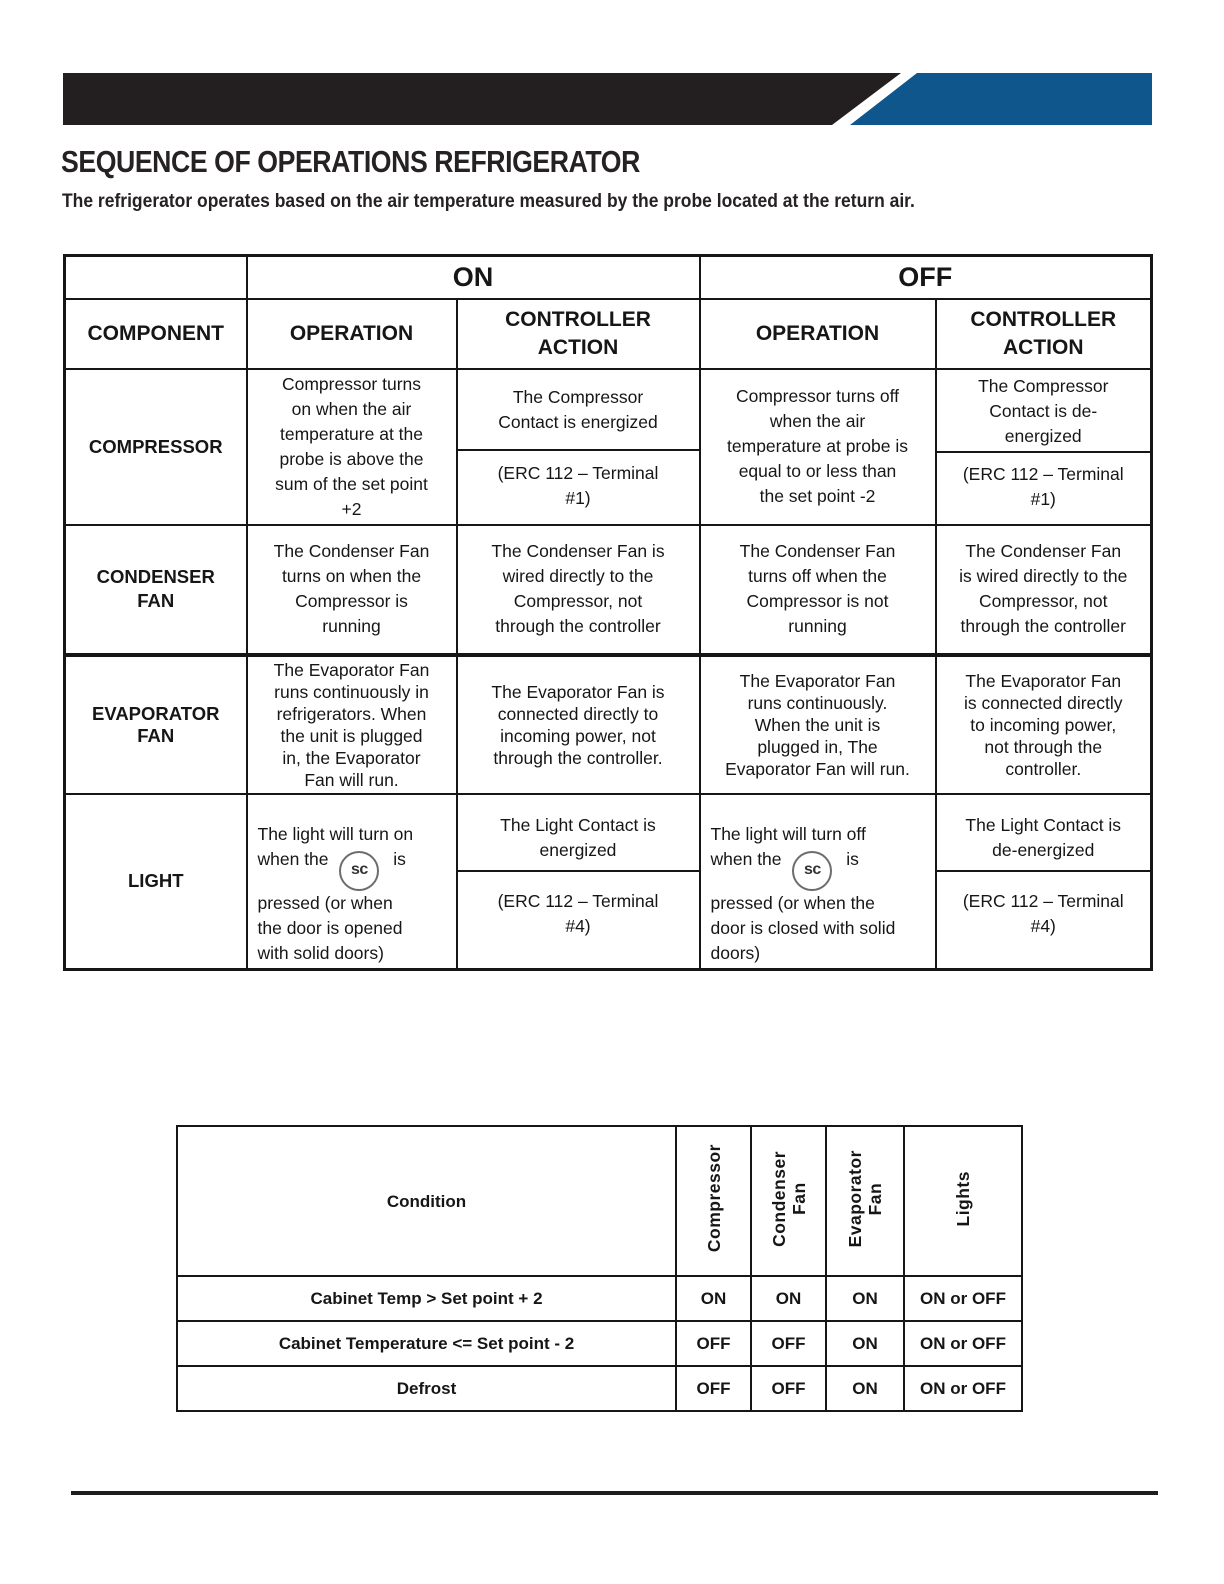 Image resolution: width=1224 pixels, height=1584 pixels. I want to click on compressor-rotated-label: Compressor, so click(713, 1198).